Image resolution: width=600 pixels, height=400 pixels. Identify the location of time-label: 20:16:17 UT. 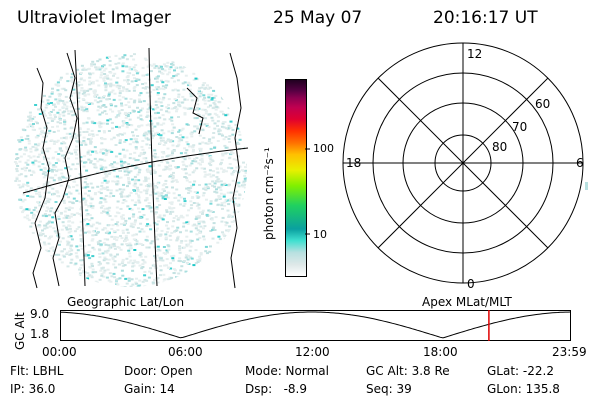
(485, 18).